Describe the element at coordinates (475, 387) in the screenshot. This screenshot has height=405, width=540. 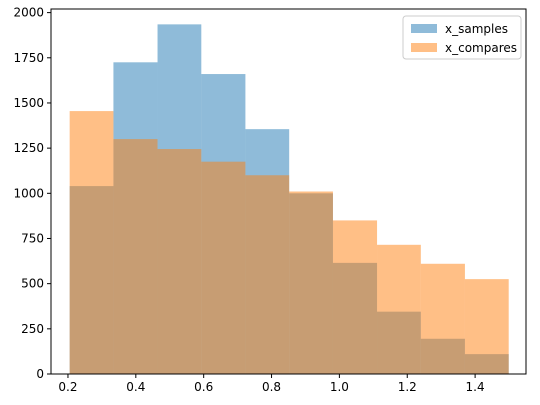
I see `x-tick-label: 1.4` at that location.